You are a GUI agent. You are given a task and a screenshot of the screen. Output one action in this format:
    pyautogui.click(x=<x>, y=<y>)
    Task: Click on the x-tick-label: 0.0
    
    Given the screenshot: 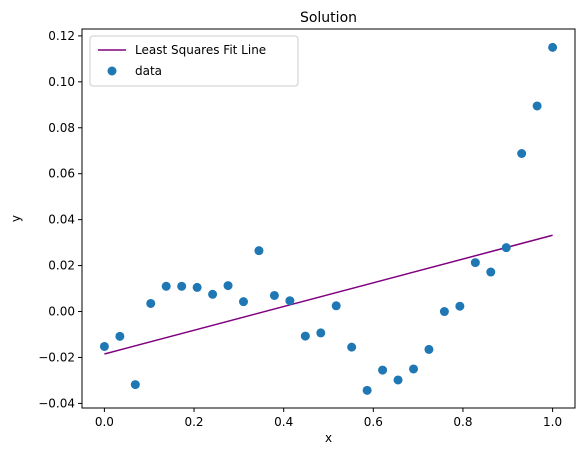 What is the action you would take?
    pyautogui.click(x=104, y=422)
    